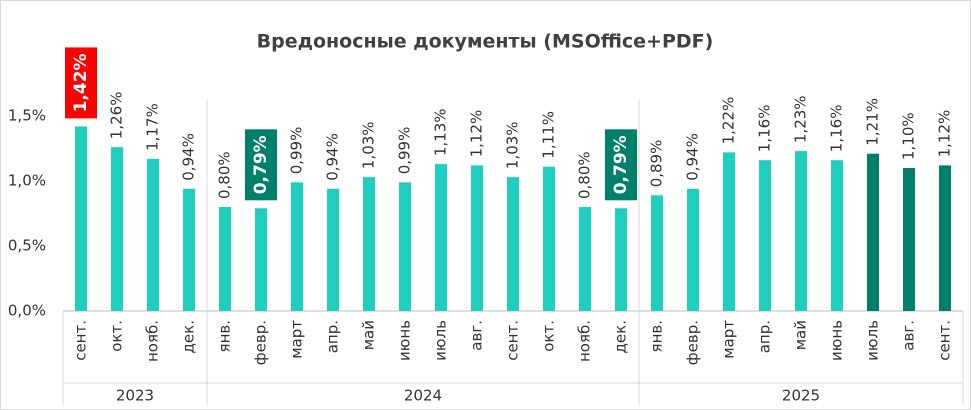 The image size is (971, 410). I want to click on group-label: 2024, so click(423, 396).